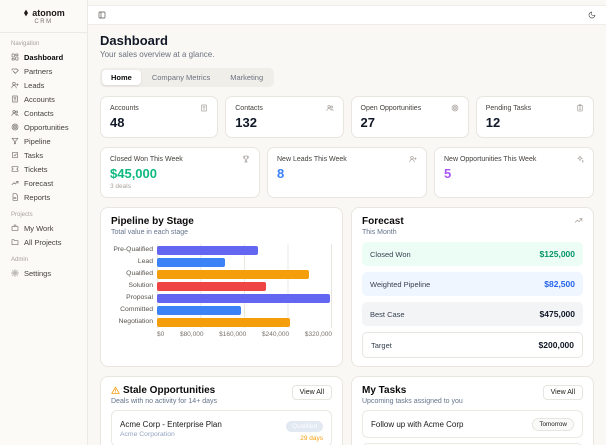 The height and width of the screenshot is (445, 606). What do you see at coordinates (417, 424) in the screenshot?
I see `task-name: Follow up with Acme Corp` at bounding box center [417, 424].